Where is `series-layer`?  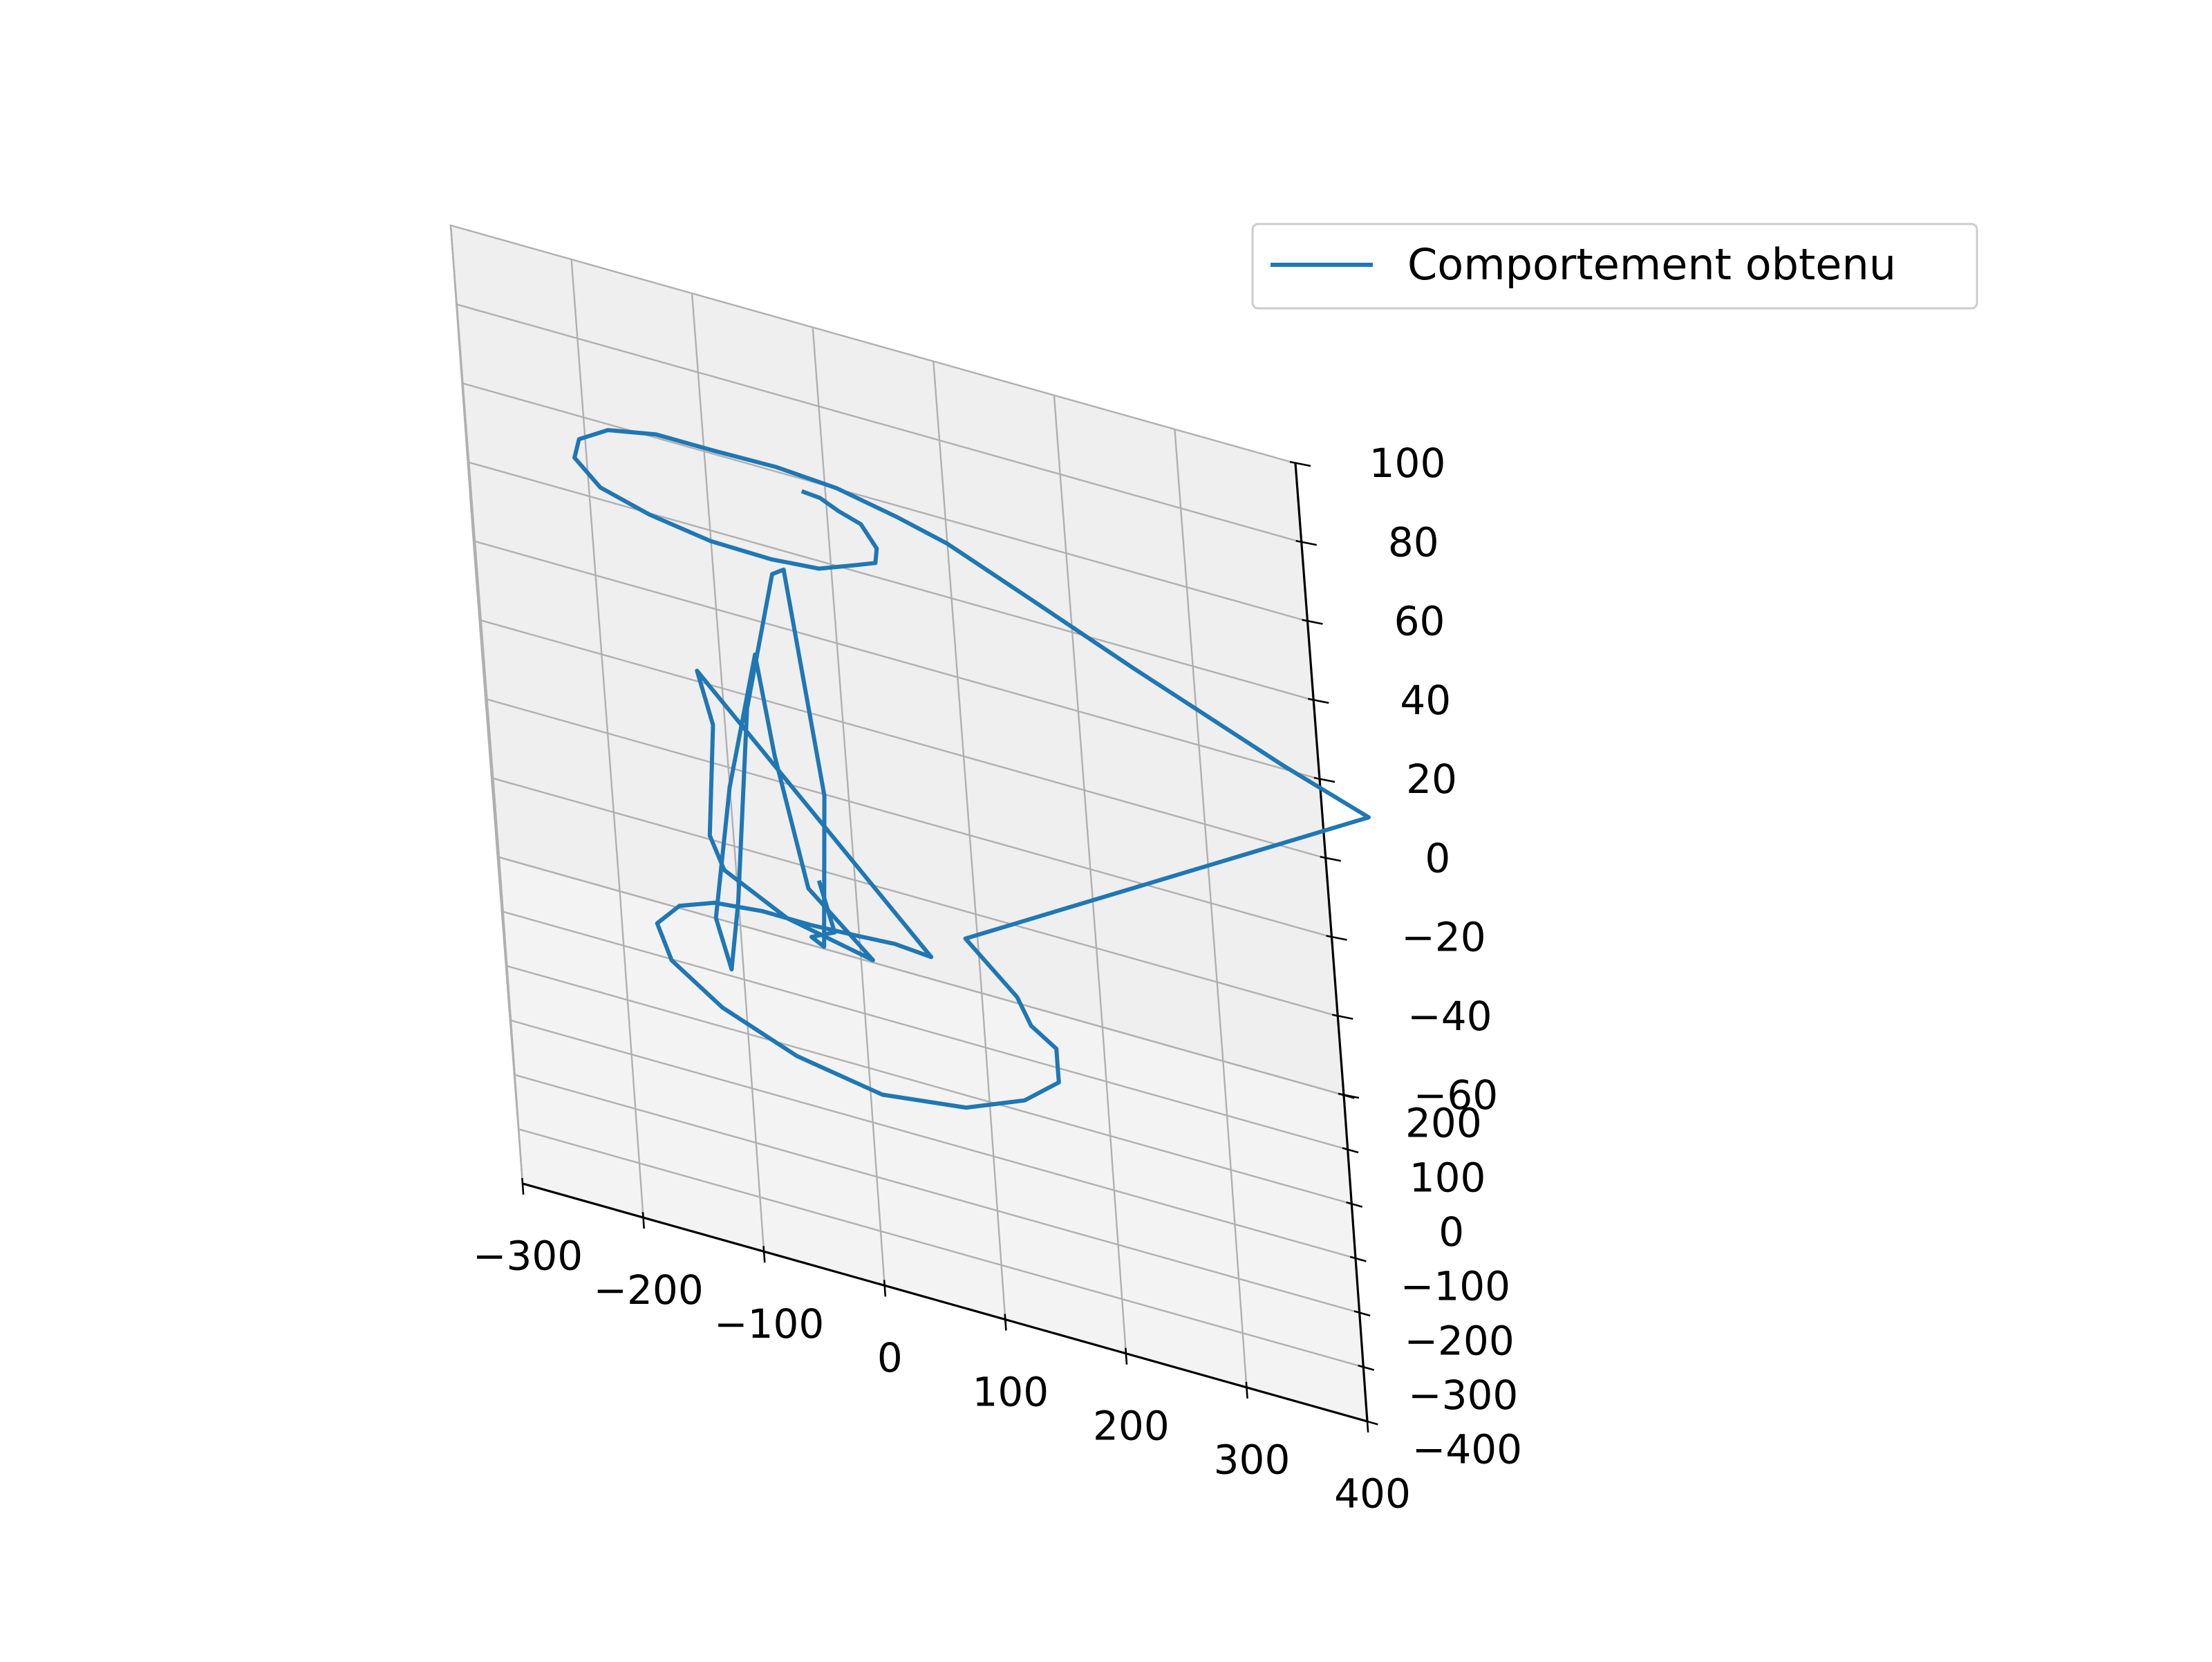 series-layer is located at coordinates (971, 769).